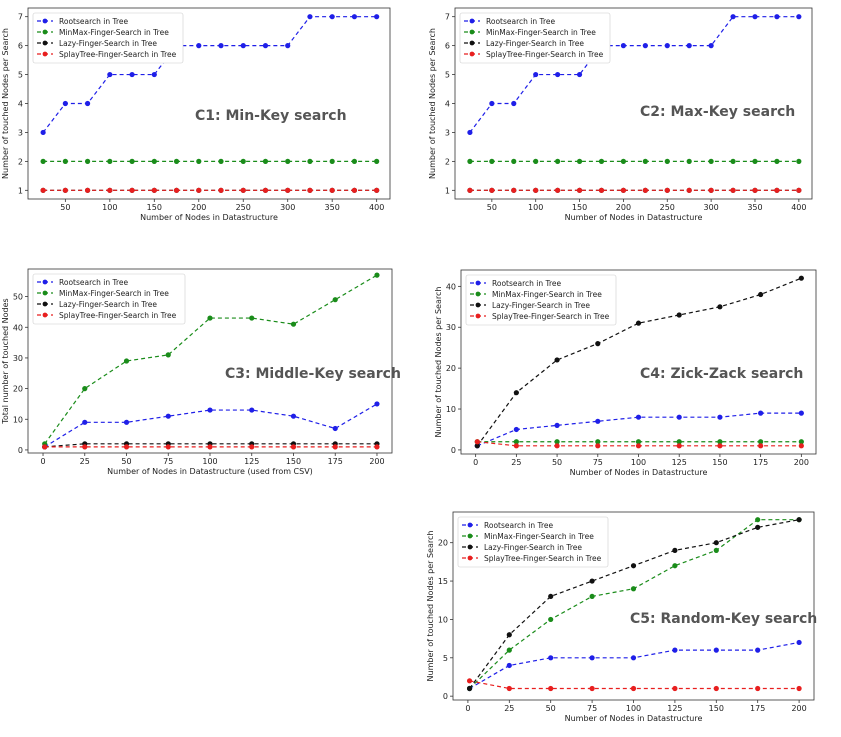 This screenshot has height=737, width=841. I want to click on x-tick-label: 200, so click(198, 207).